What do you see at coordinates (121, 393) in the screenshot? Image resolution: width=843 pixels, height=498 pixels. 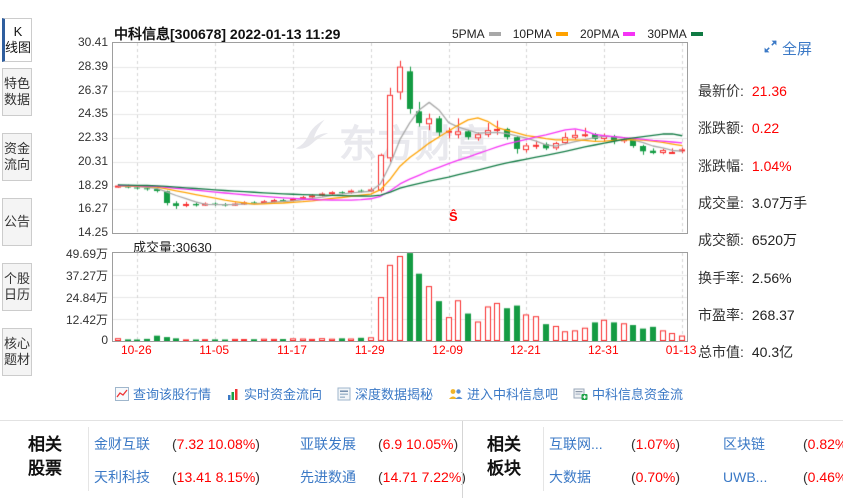 I see `line-chart-icon` at bounding box center [121, 393].